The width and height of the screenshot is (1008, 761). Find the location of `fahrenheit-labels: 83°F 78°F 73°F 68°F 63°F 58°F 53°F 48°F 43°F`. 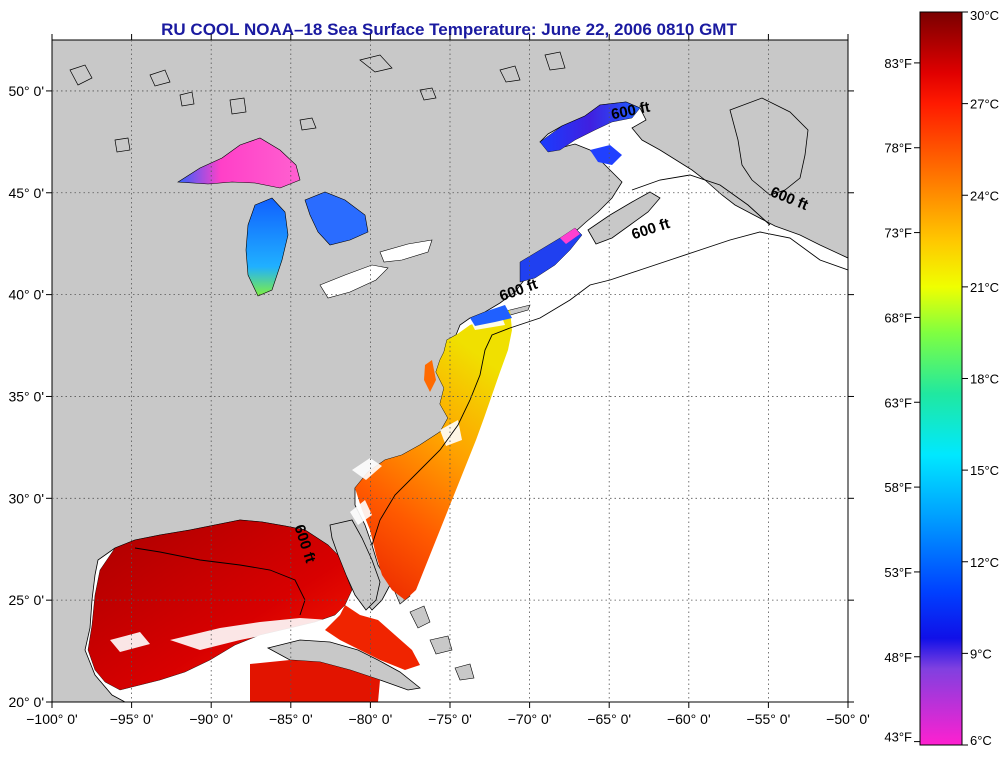

fahrenheit-labels: 83°F 78°F 73°F 68°F 63°F 58°F 53°F 48°F 43°F is located at coordinates (902, 400).